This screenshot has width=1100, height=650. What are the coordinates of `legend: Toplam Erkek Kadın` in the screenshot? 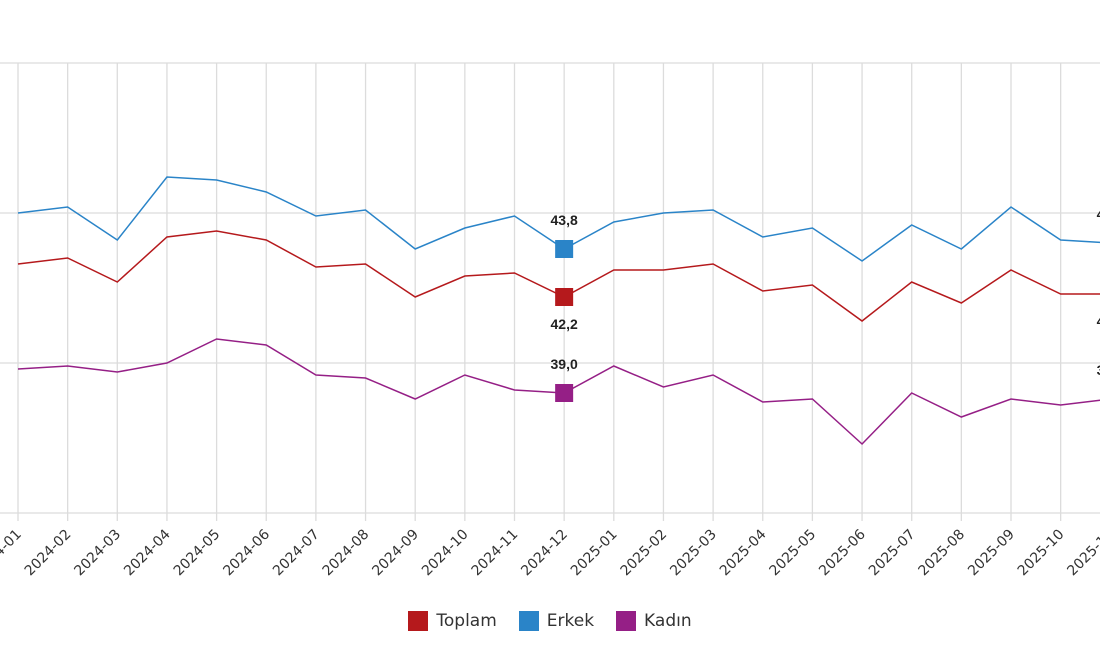 It's located at (550, 621).